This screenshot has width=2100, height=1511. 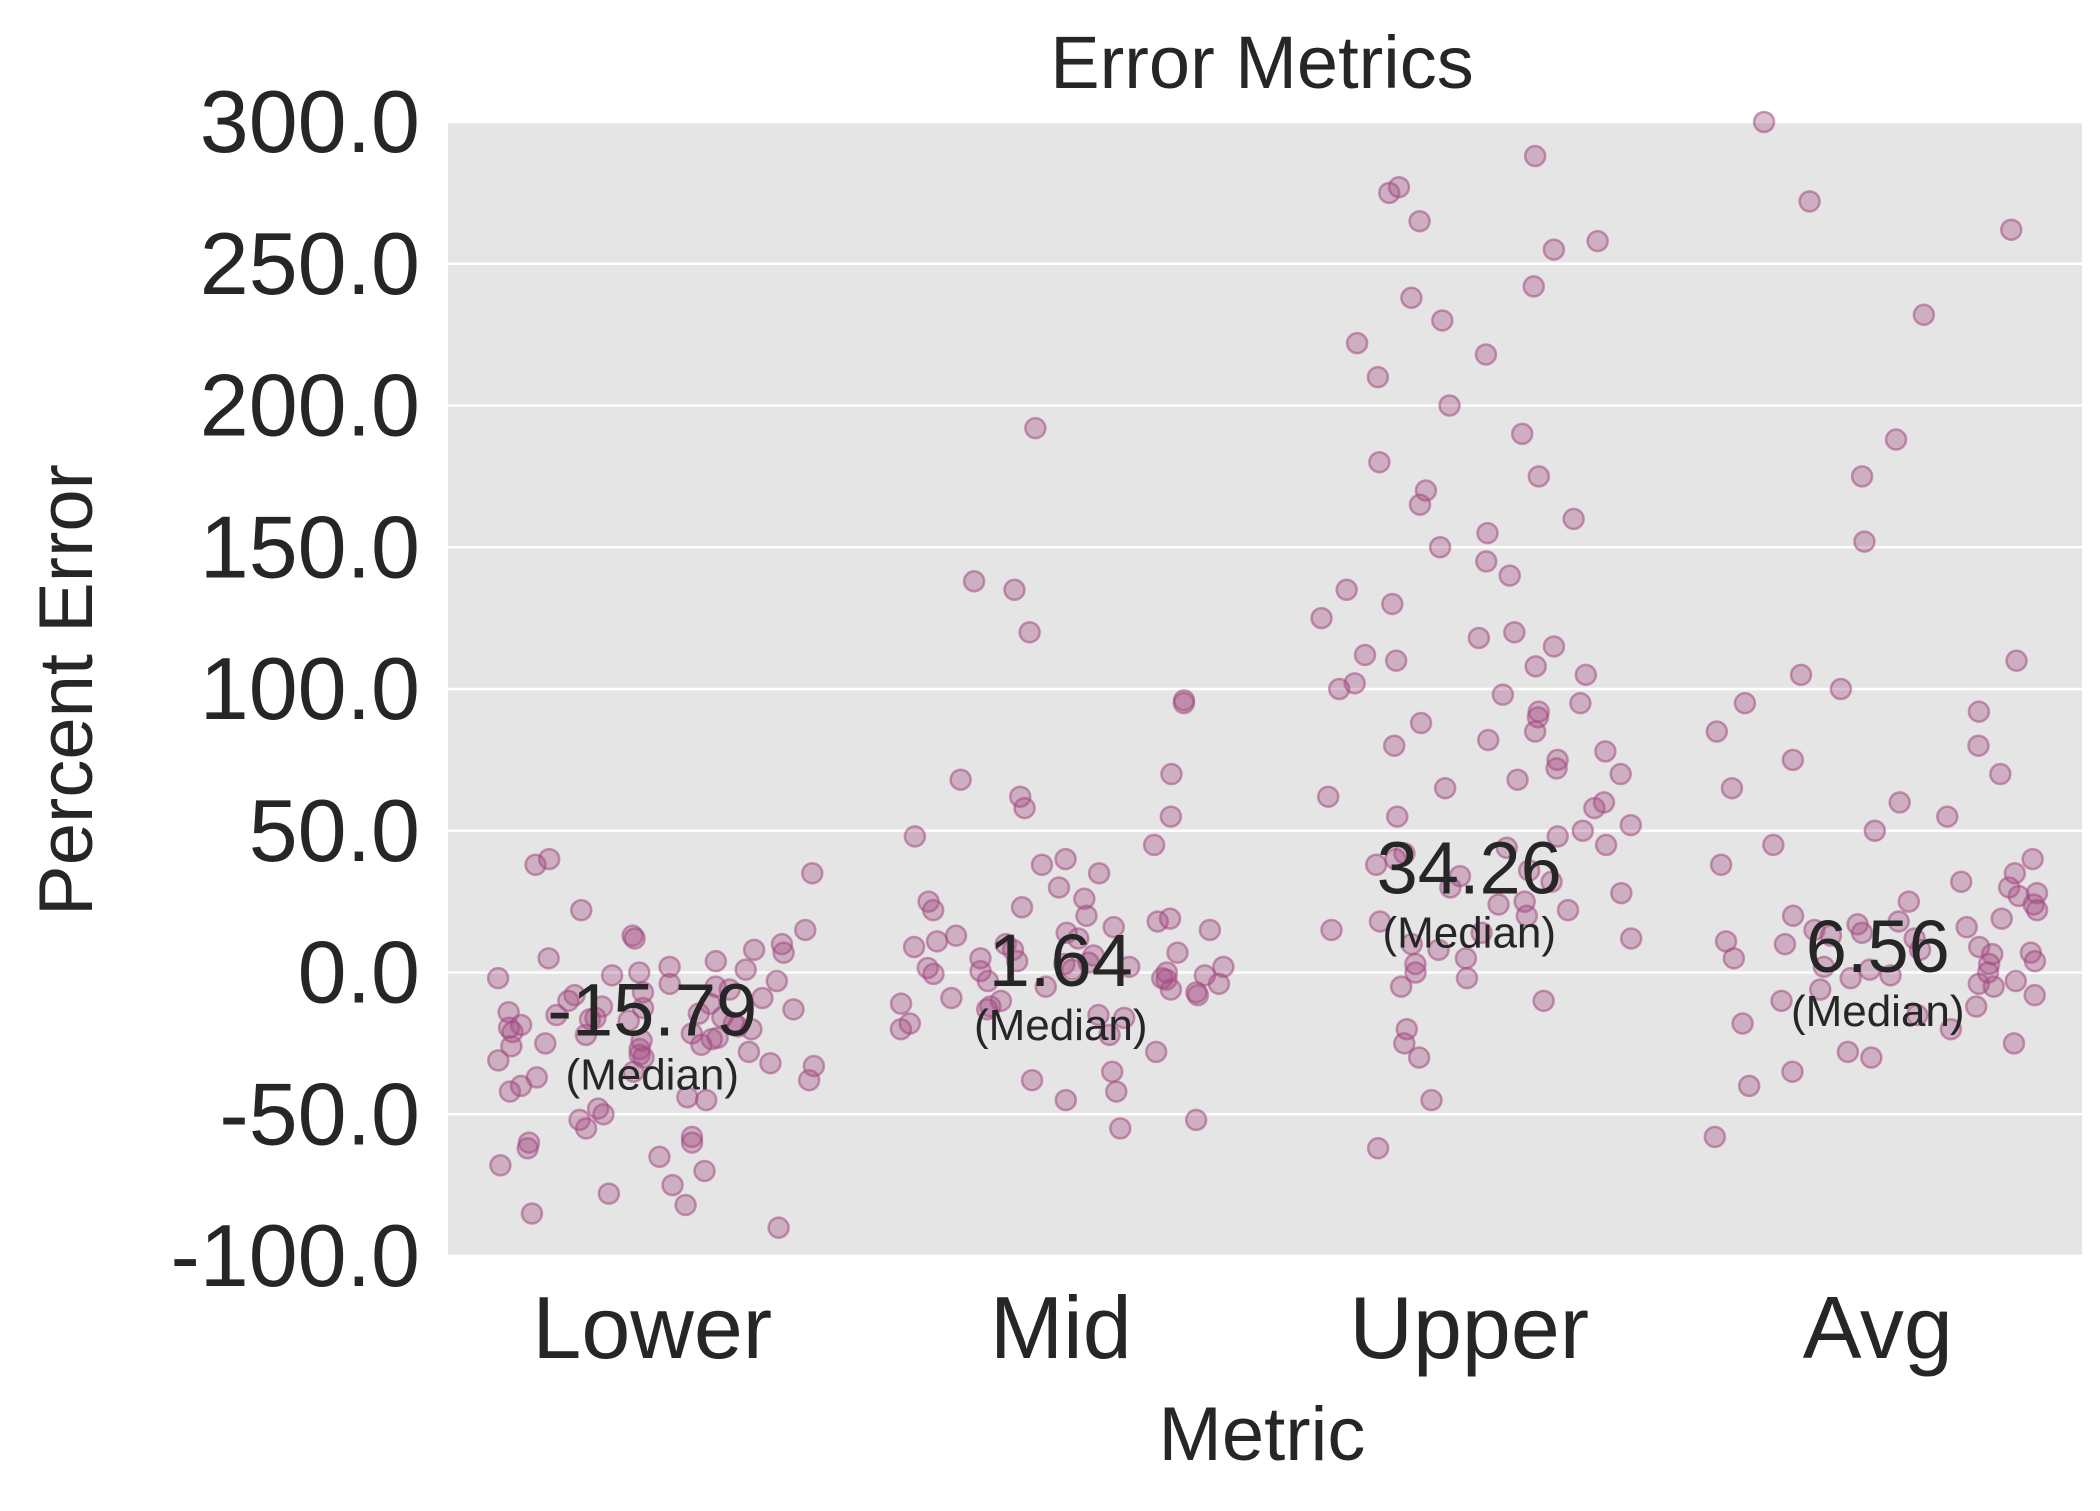 What do you see at coordinates (310, 405) in the screenshot?
I see `y-tick-label: 200.0` at bounding box center [310, 405].